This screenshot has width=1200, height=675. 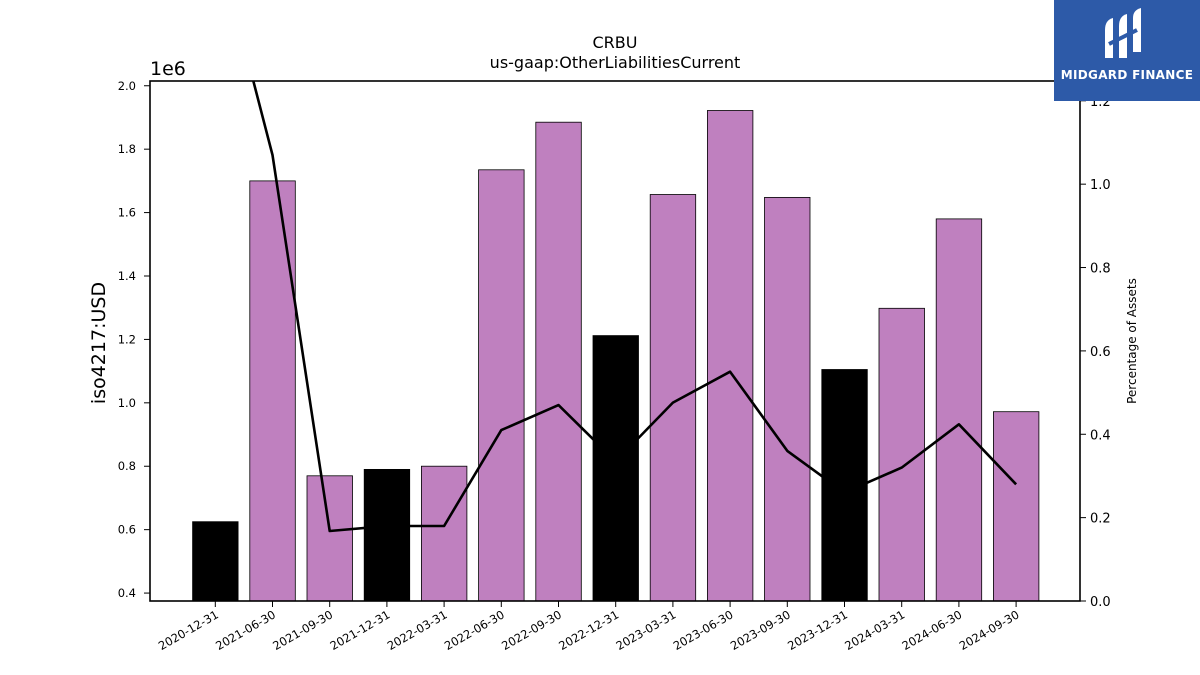 What do you see at coordinates (127, 466) in the screenshot?
I see `y-tick-label: 0.8` at bounding box center [127, 466].